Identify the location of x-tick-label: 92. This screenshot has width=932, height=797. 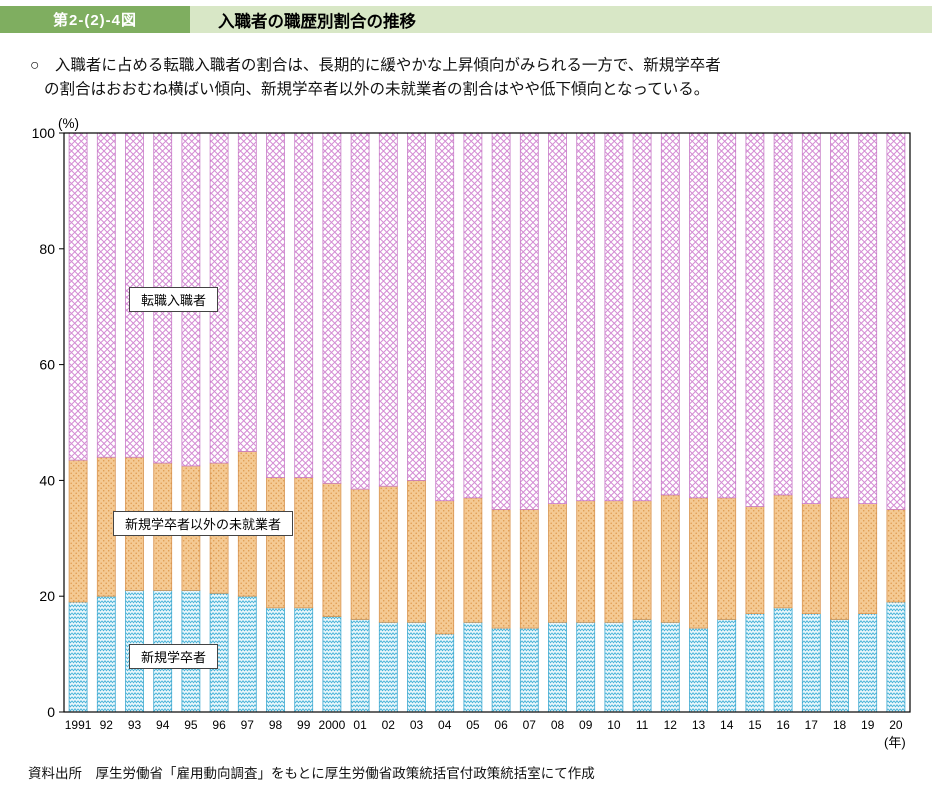
(107, 725).